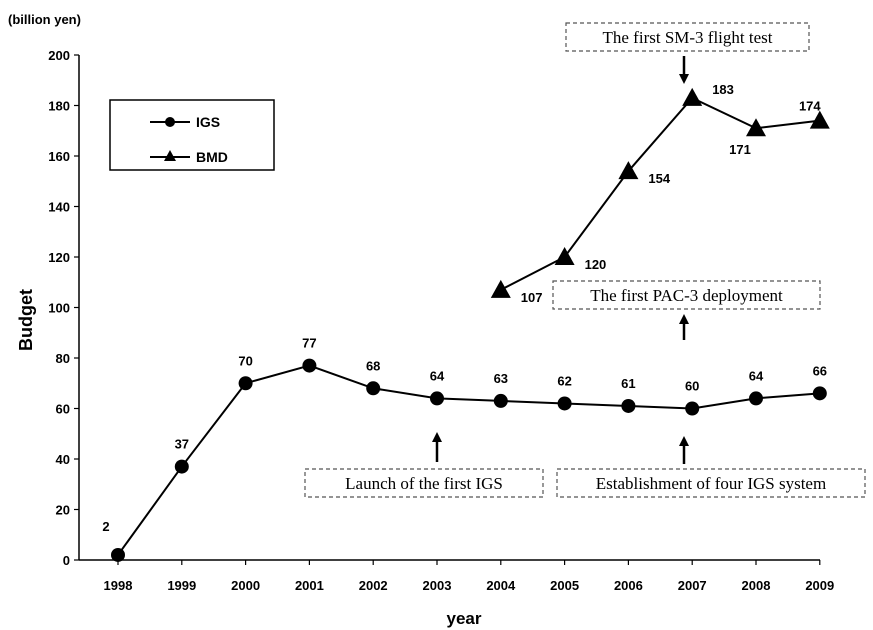 The width and height of the screenshot is (873, 630). Describe the element at coordinates (309, 585) in the screenshot. I see `x-tick-label-2001: 2001` at that location.